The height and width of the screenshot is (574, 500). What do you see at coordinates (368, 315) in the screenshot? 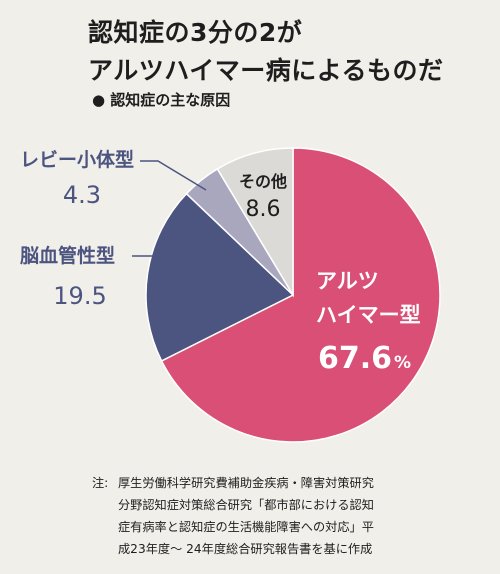
I see `alzheimer-label-line2: ハイマー型` at bounding box center [368, 315].